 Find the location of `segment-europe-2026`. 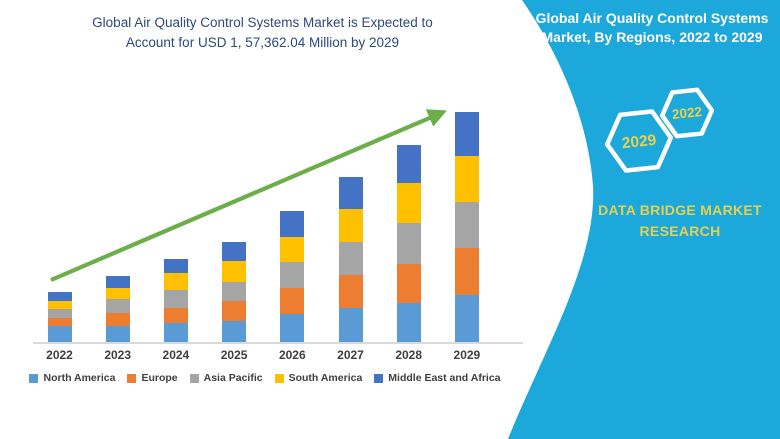

segment-europe-2026 is located at coordinates (292, 301).